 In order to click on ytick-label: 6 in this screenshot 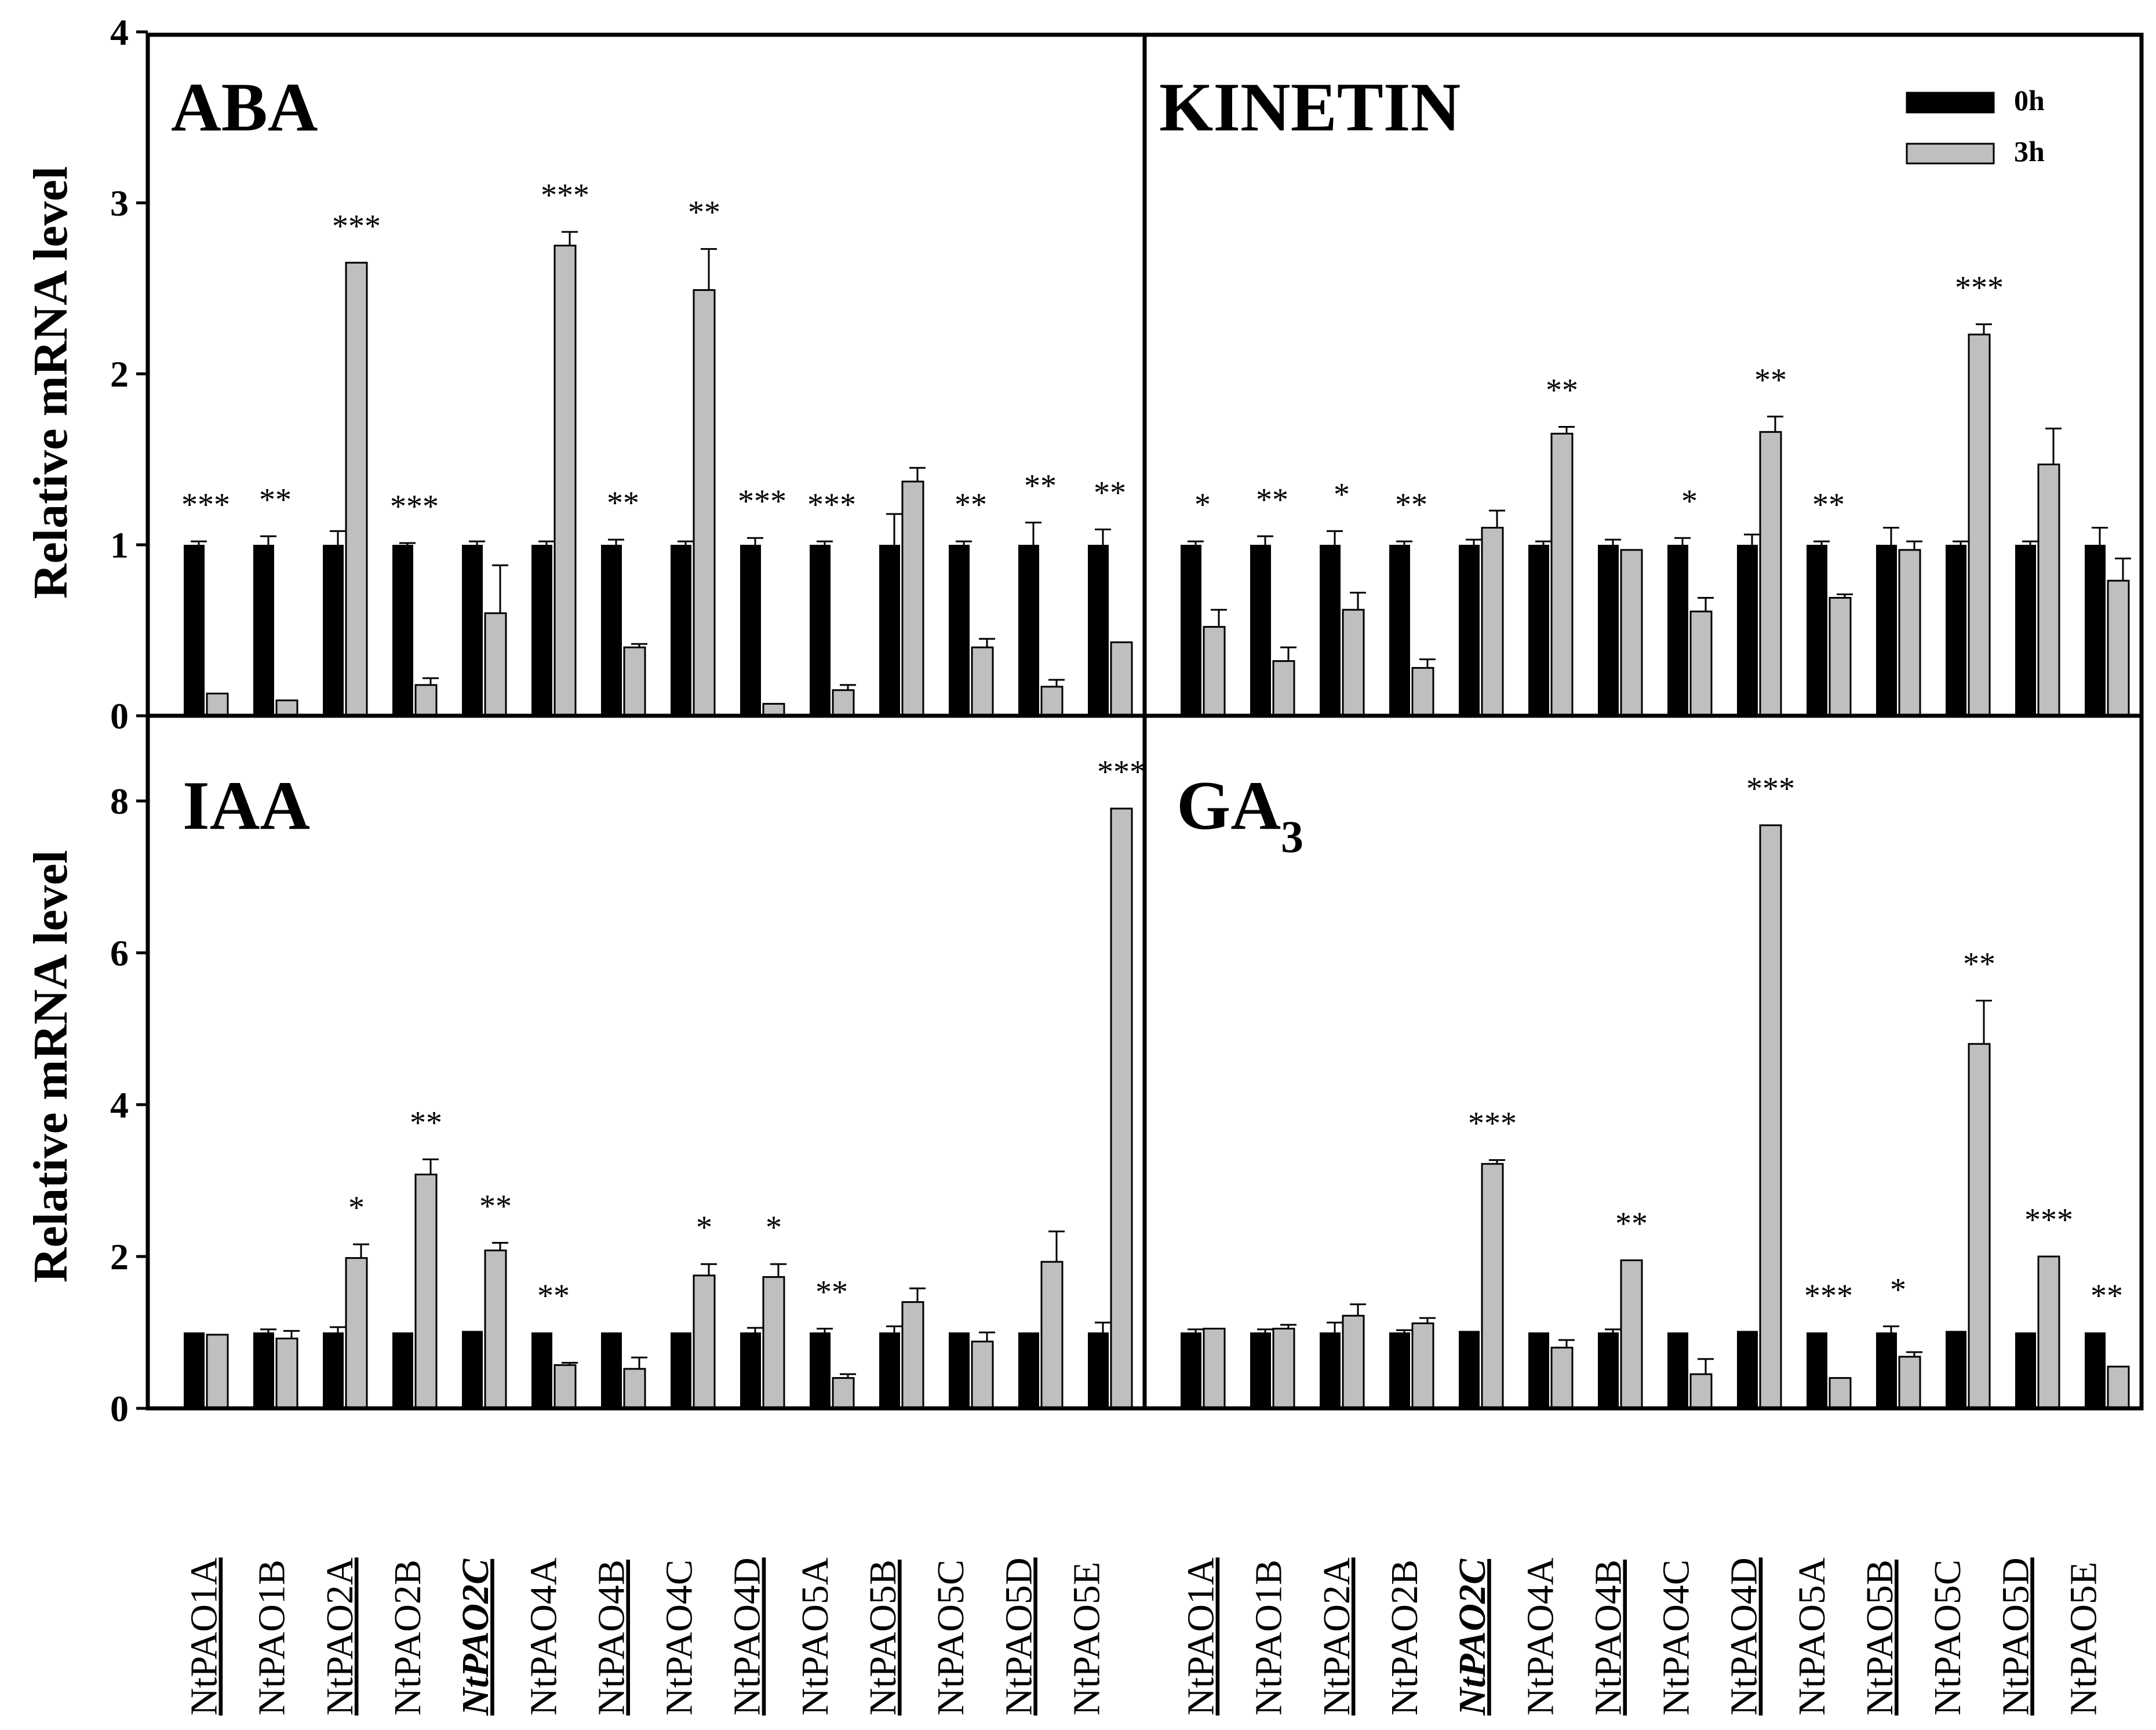, I will do `click(120, 953)`.